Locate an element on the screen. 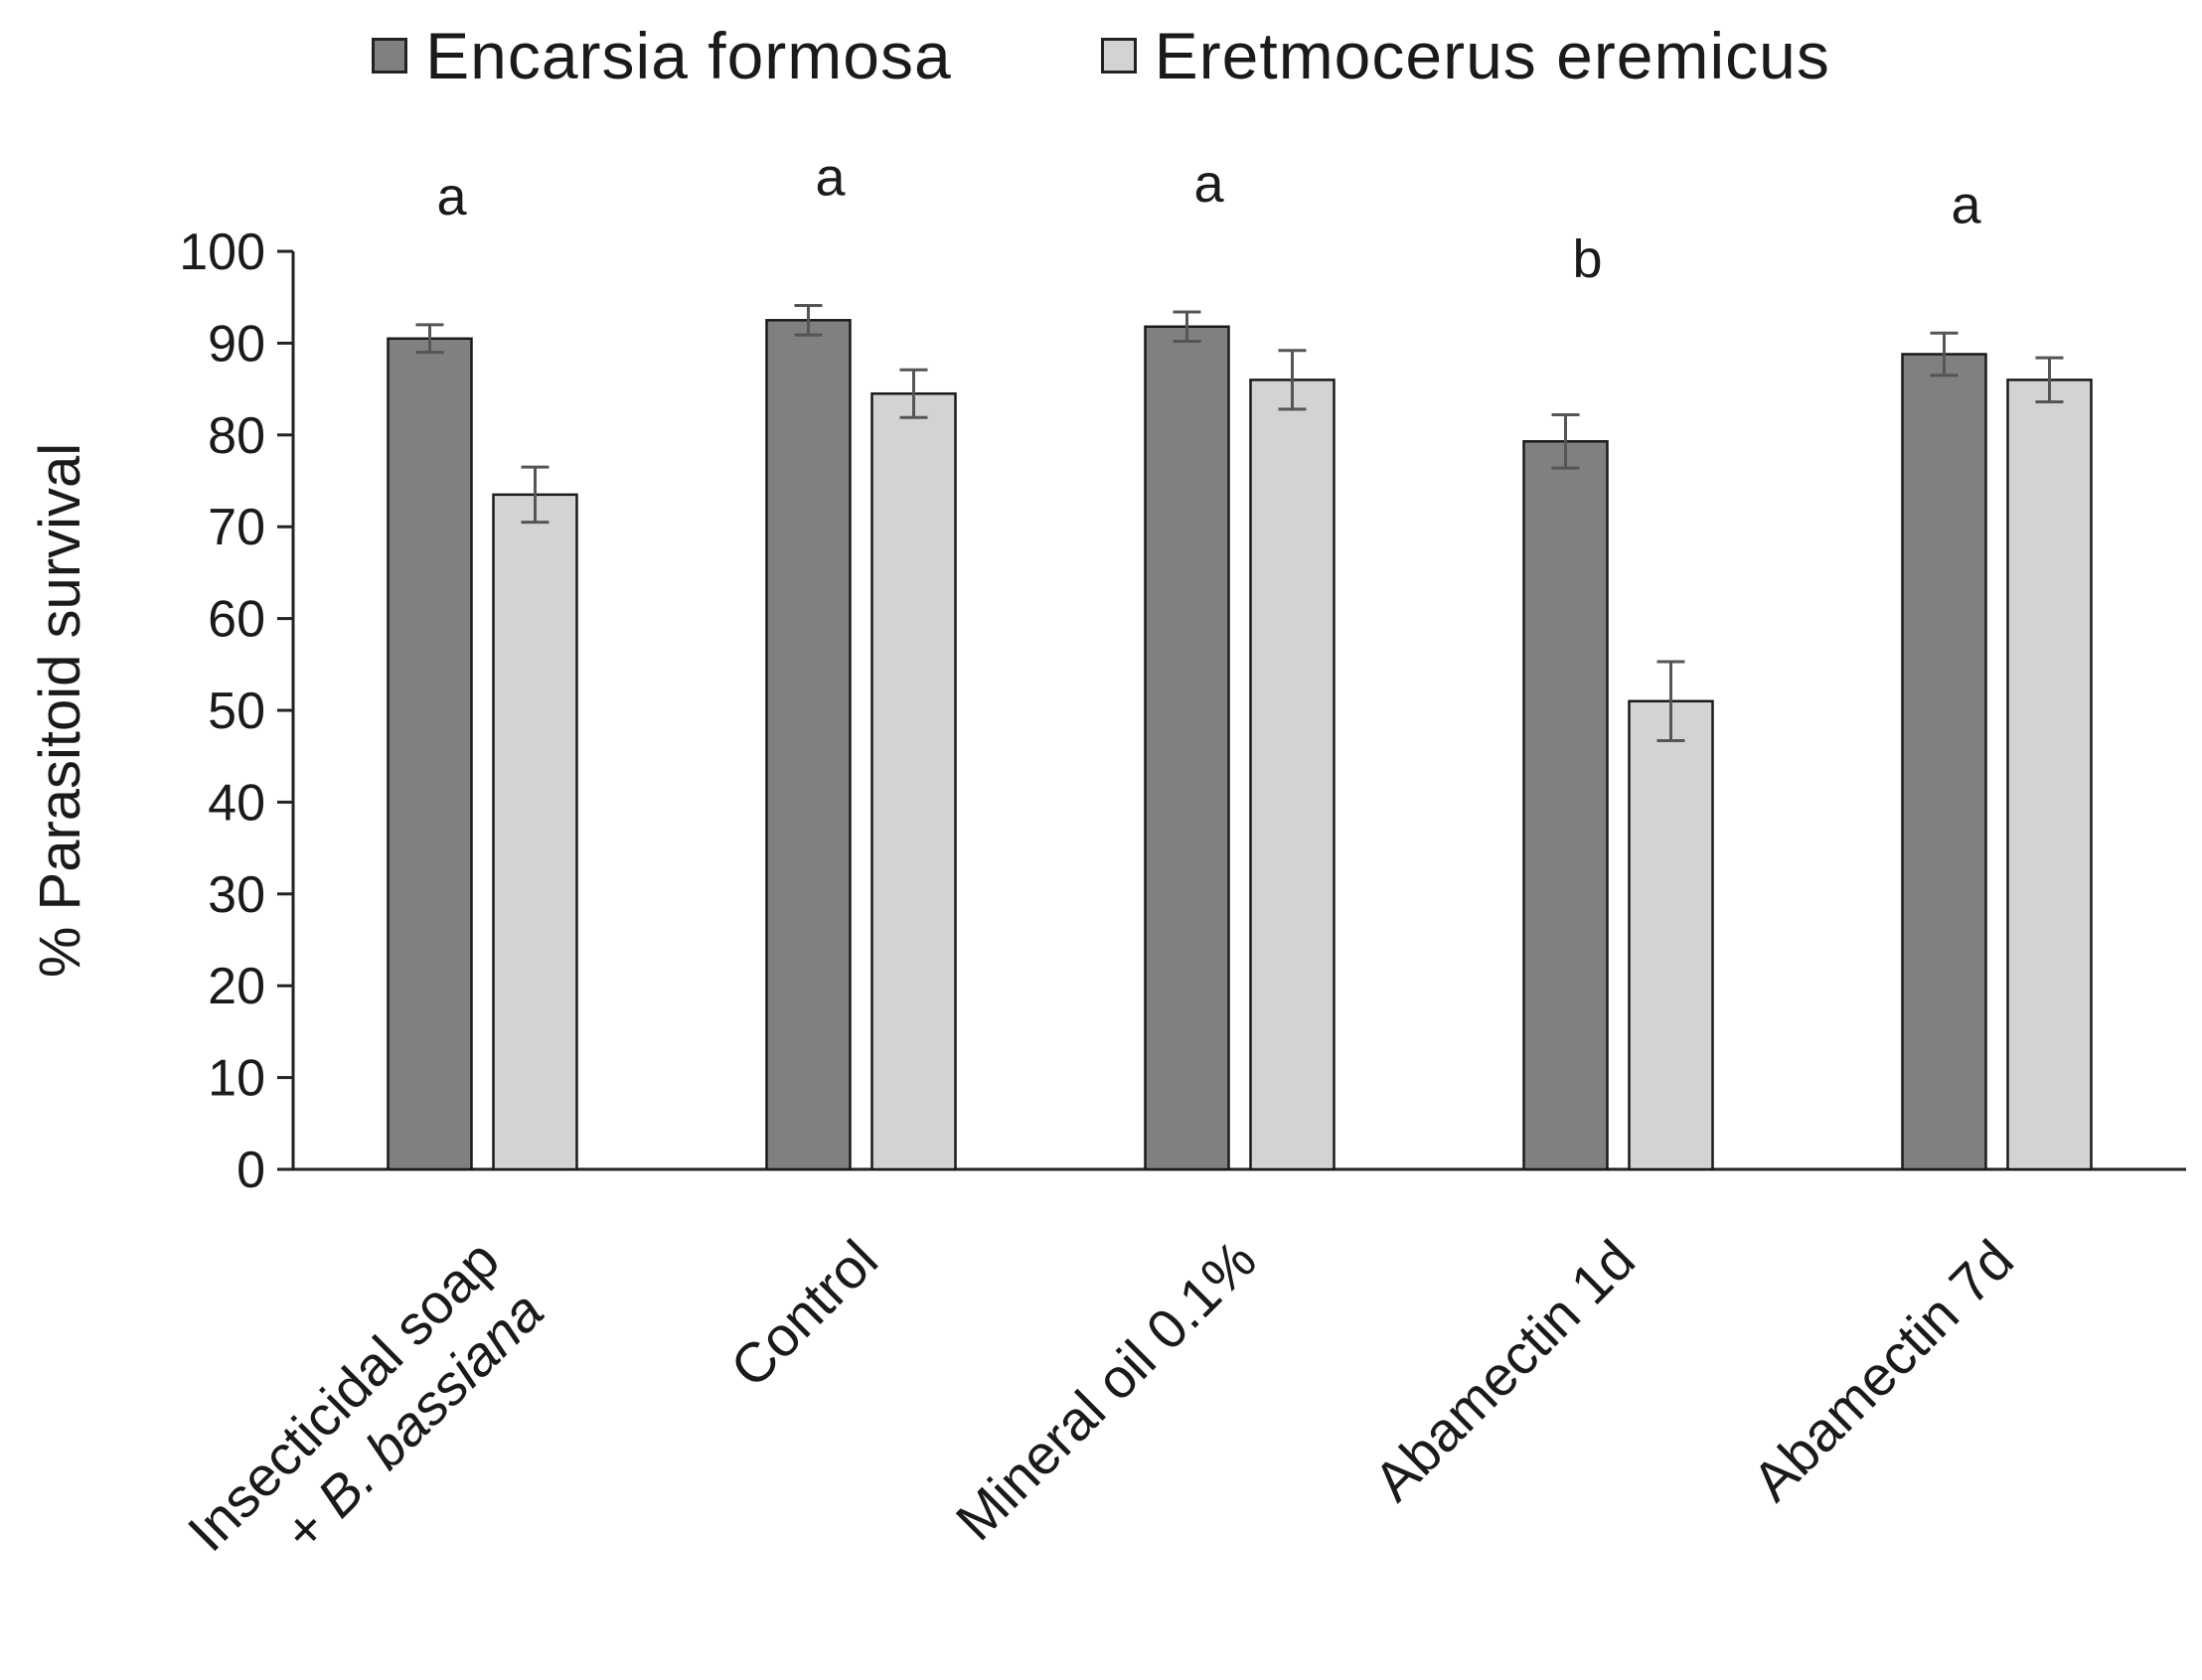 The image size is (2202, 1680). category-label: Abamectin 7d is located at coordinates (1882, 1370).